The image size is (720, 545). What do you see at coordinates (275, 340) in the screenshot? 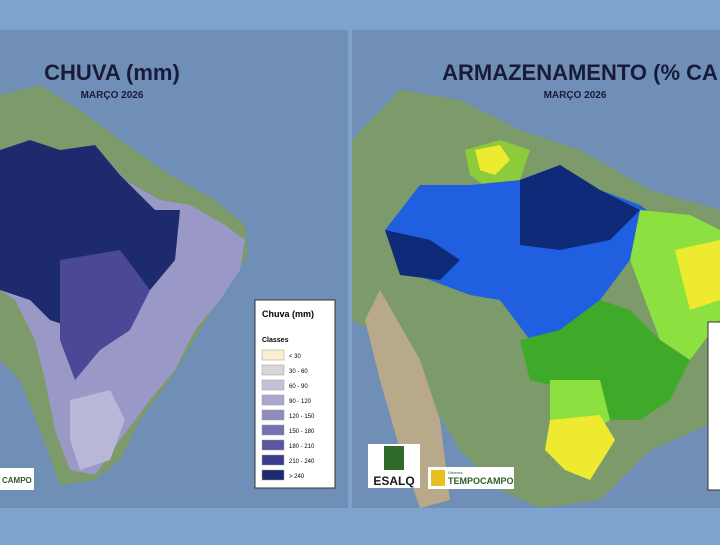
I see `legend-subtitle: Classes` at bounding box center [275, 340].